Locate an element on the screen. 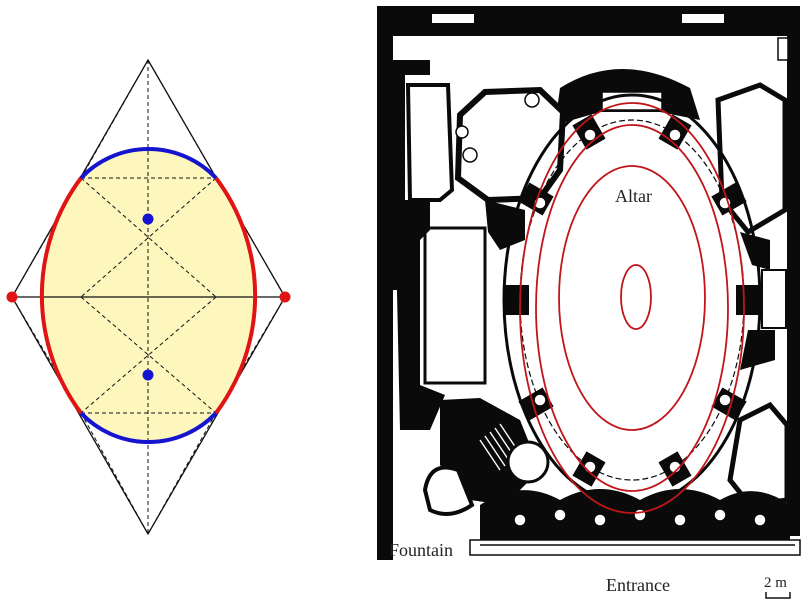  entrance-steps is located at coordinates (635, 547).